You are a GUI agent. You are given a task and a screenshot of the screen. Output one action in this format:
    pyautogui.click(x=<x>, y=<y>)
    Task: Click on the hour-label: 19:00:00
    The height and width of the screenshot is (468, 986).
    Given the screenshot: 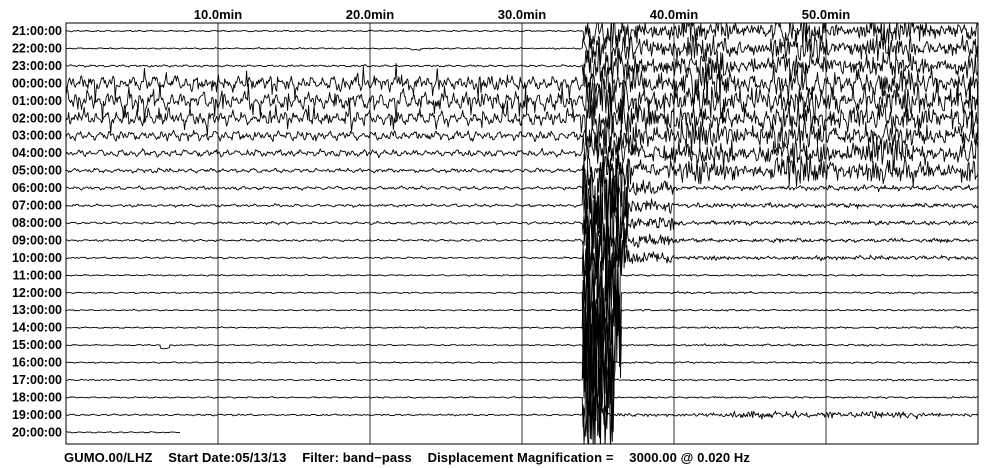 What is the action you would take?
    pyautogui.click(x=37, y=415)
    